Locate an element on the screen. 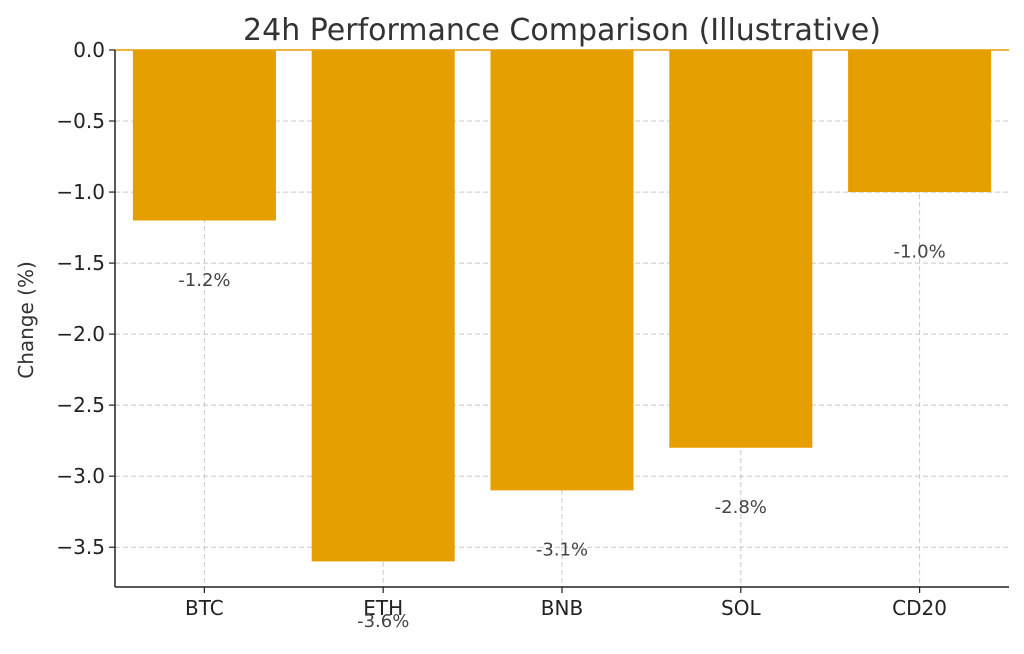  y-axis-ticks: 0.0 −0.5 −1.0 −1.5 −2.0 −2.5 −3.0 −3.5 is located at coordinates (85, 298).